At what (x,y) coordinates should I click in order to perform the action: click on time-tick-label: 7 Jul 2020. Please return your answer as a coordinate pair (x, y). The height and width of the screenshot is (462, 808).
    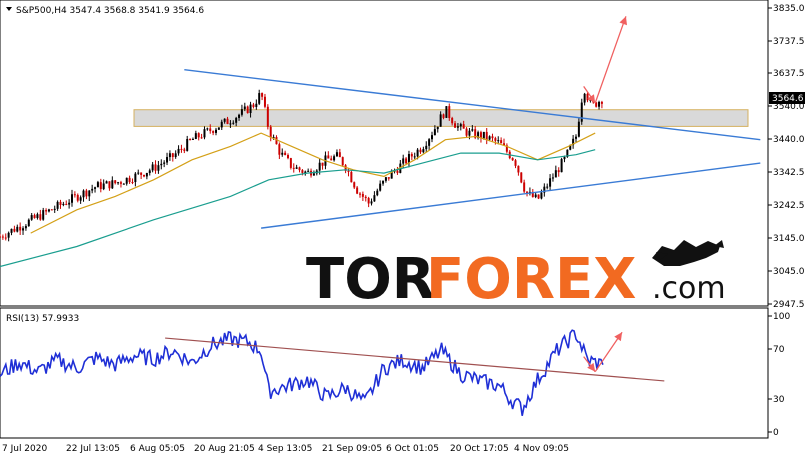
    Looking at the image, I should click on (24, 449).